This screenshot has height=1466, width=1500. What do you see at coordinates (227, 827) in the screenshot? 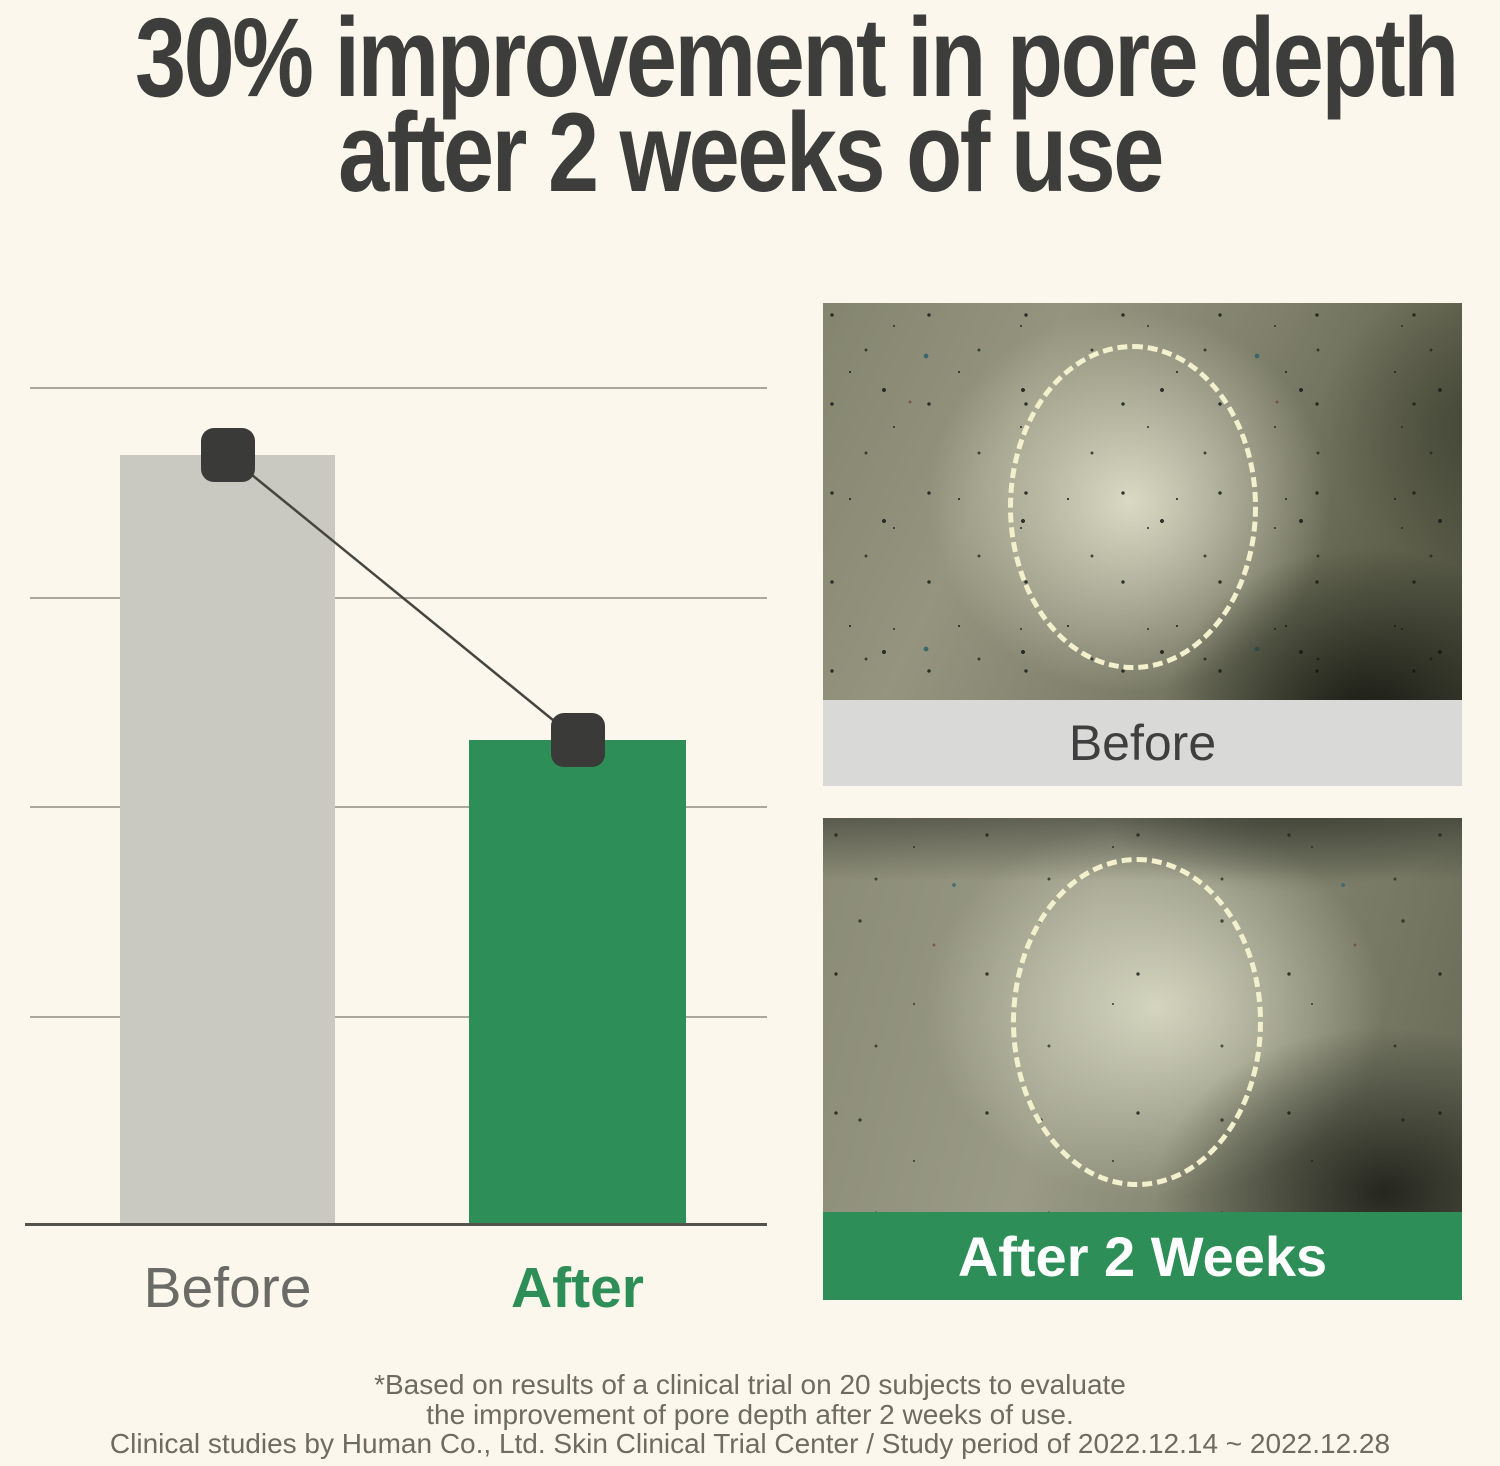
I see `bar-before` at bounding box center [227, 827].